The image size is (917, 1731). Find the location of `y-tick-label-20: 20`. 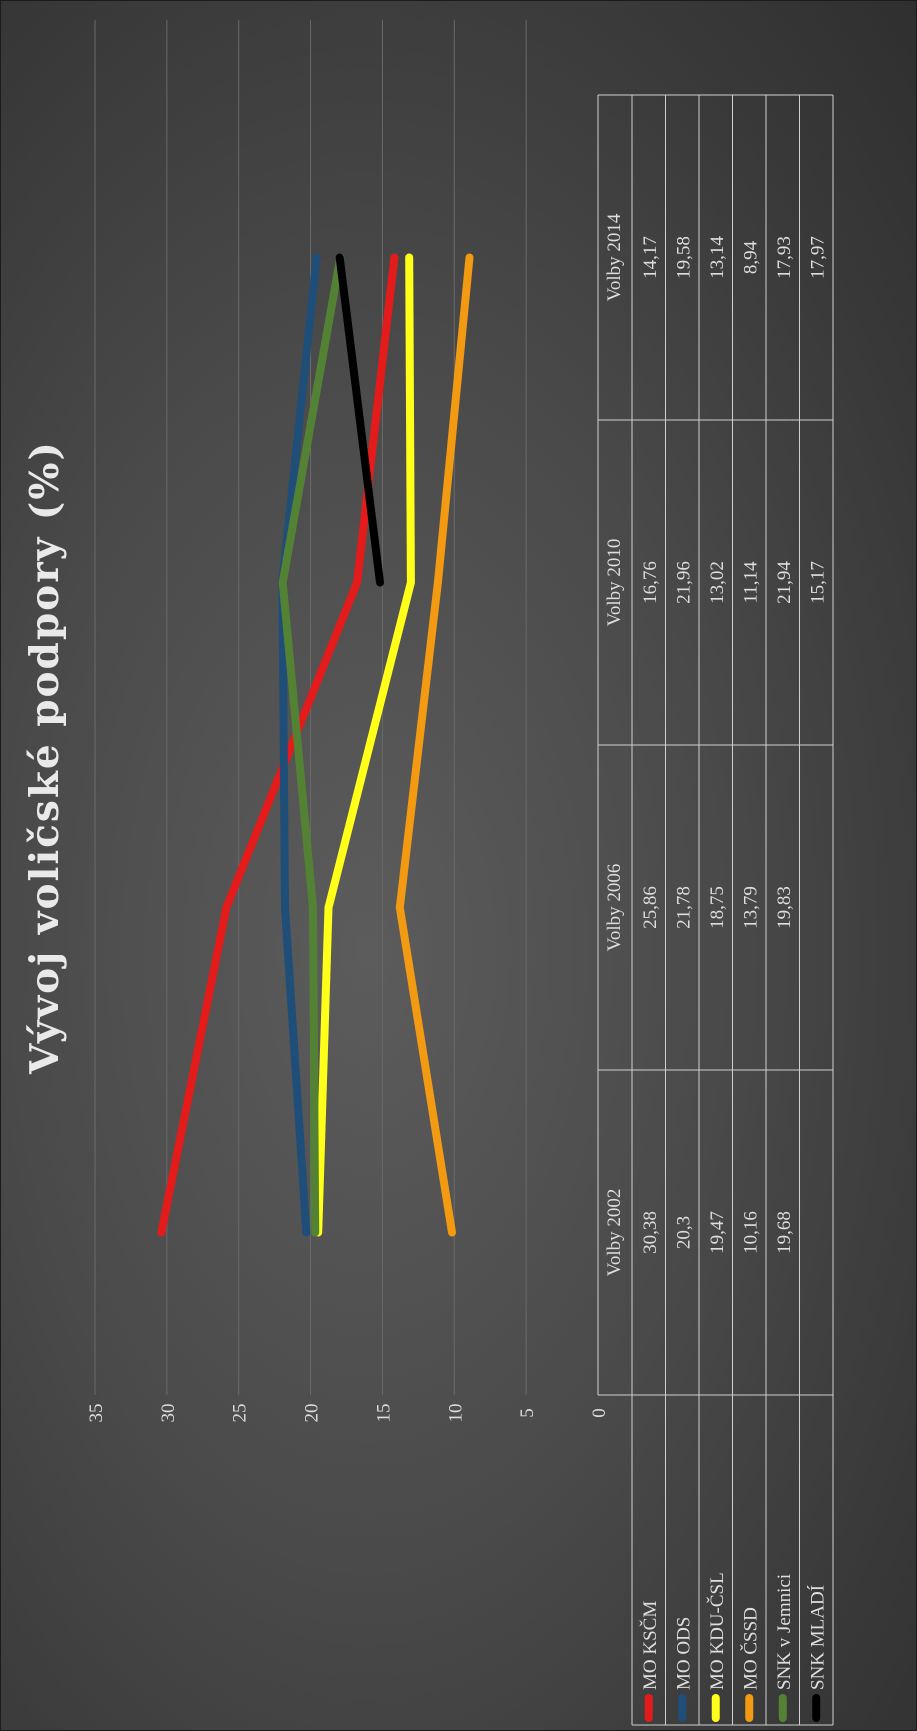

y-tick-label-20: 20 is located at coordinates (312, 1413).